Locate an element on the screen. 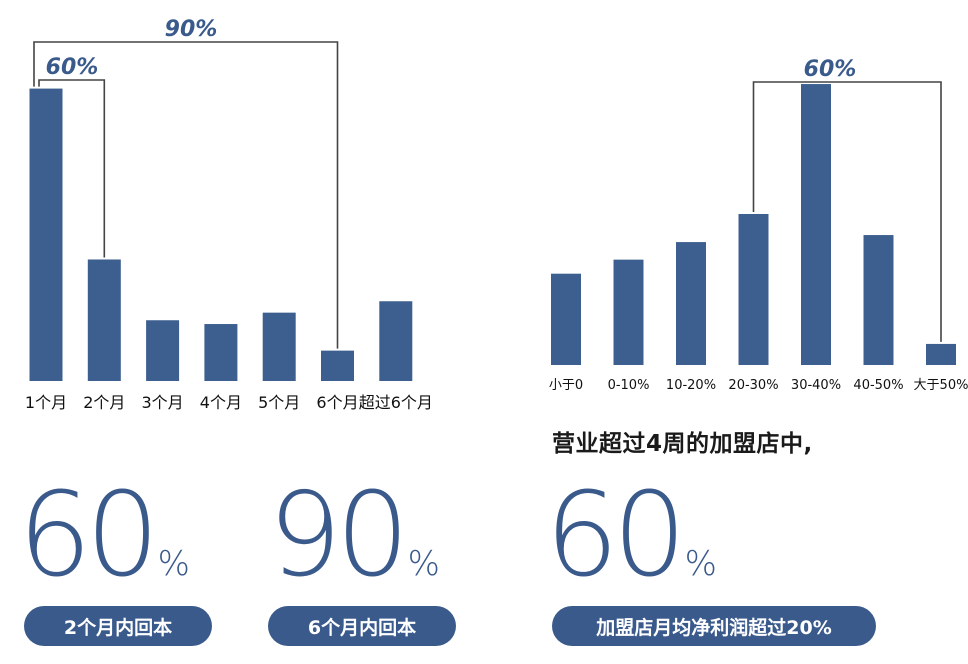 The height and width of the screenshot is (664, 968). profit-bracket-label-0: 60% is located at coordinates (830, 69).